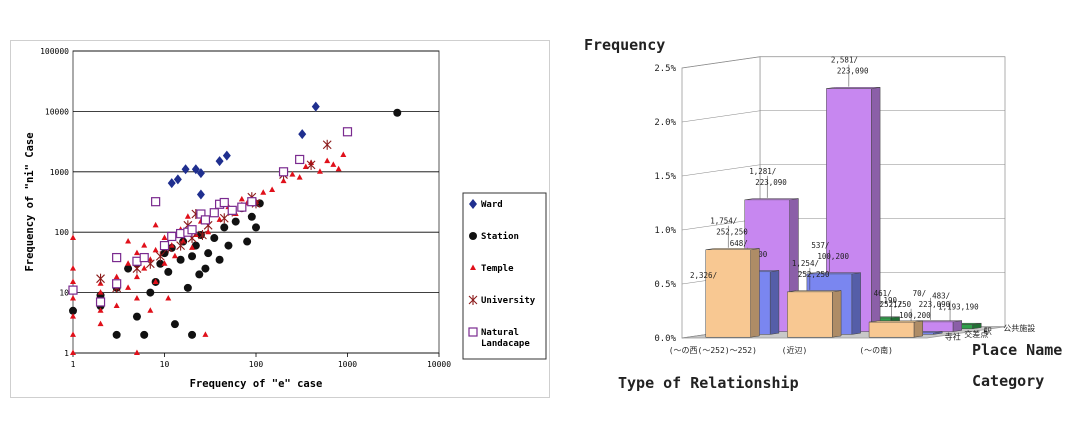 The height and width of the screenshot is (423, 1074). What do you see at coordinates (439, 364) in the screenshot?
I see `x-tick-label: 10000` at bounding box center [439, 364].